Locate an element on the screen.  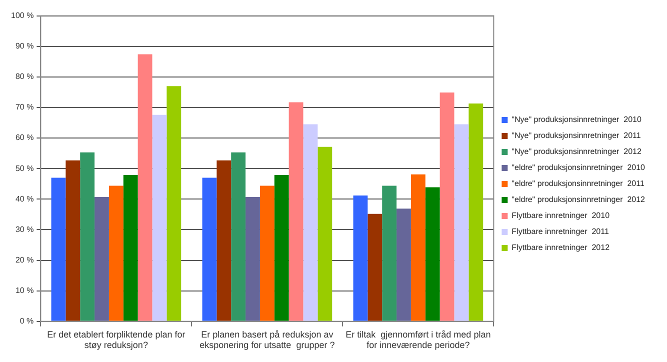
legend-label: Flyttbare innretninger 2012 is located at coordinates (561, 247).